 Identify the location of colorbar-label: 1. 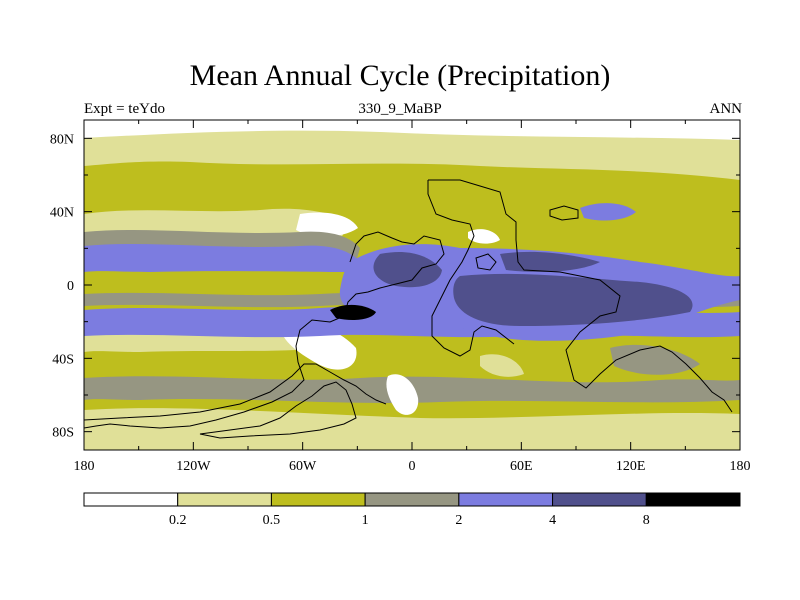
(365, 520).